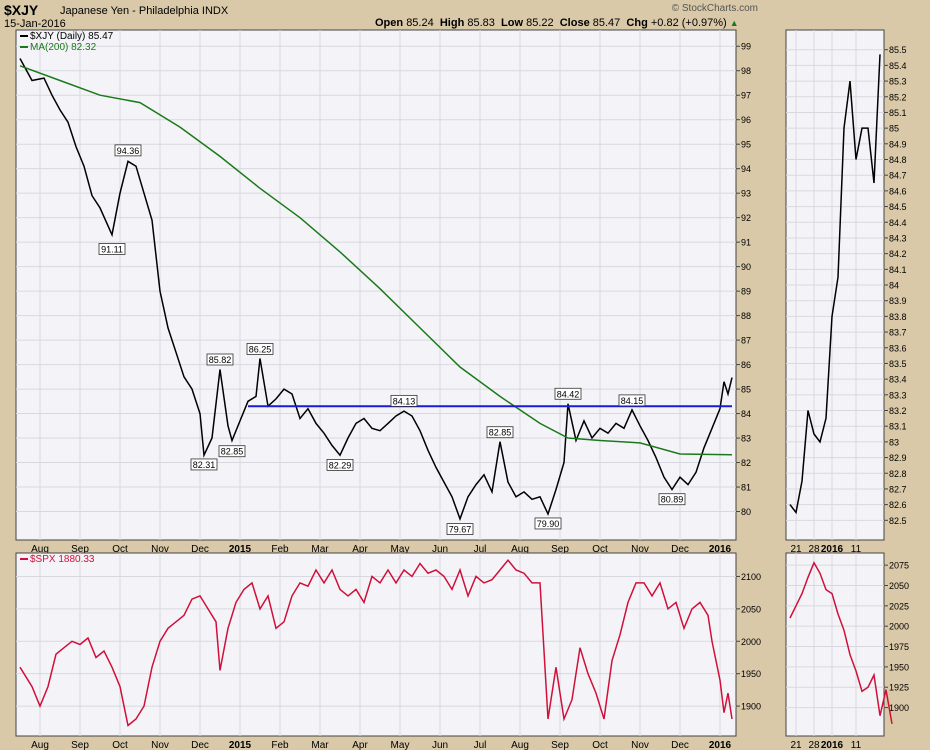 The width and height of the screenshot is (930, 750). What do you see at coordinates (280, 745) in the screenshot?
I see `x-tick-label: Feb` at bounding box center [280, 745].